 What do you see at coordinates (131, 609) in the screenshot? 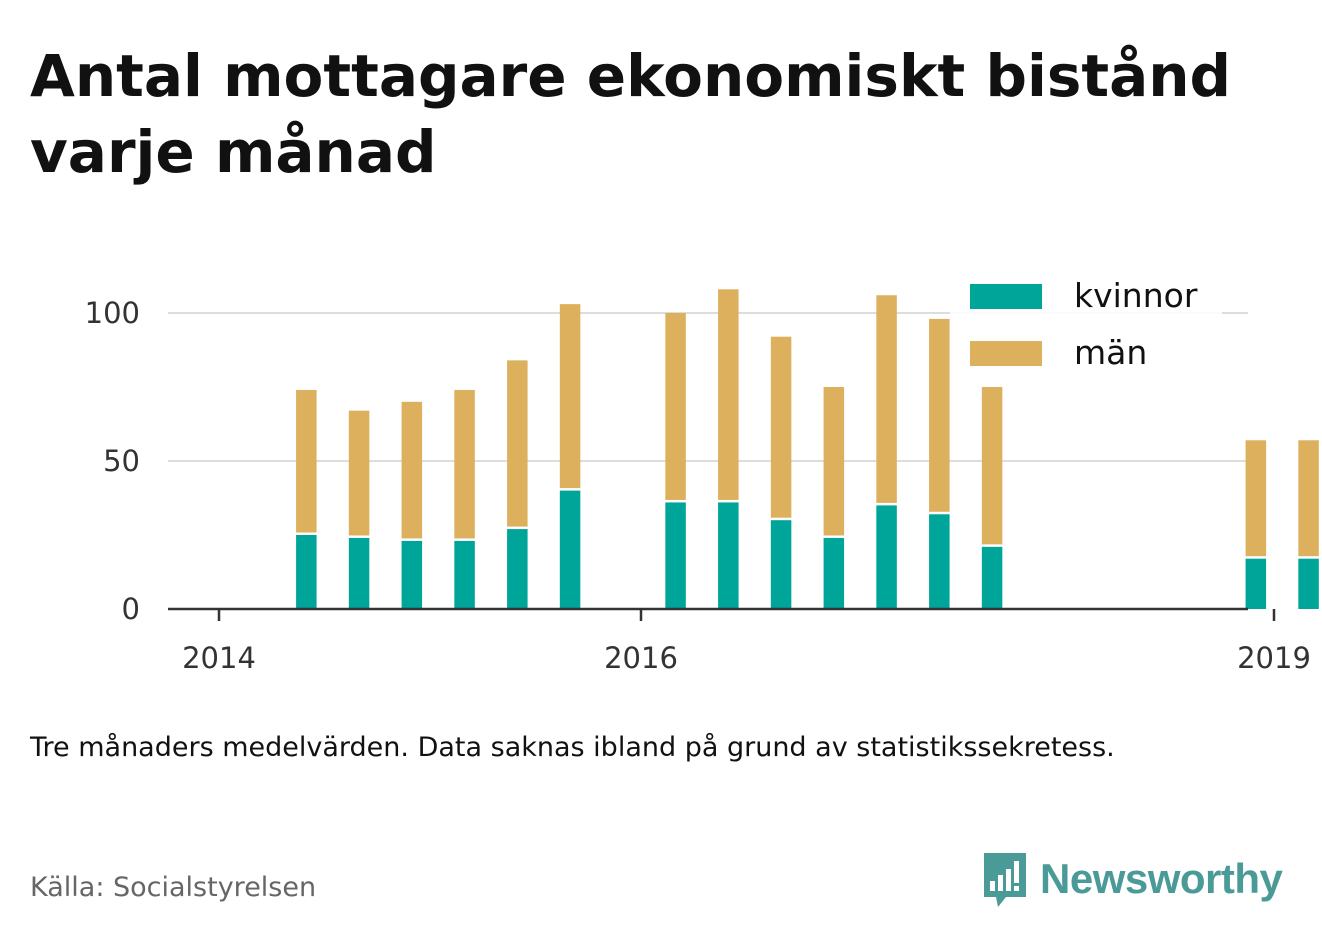
I see `y-tick-label: 0` at bounding box center [131, 609].